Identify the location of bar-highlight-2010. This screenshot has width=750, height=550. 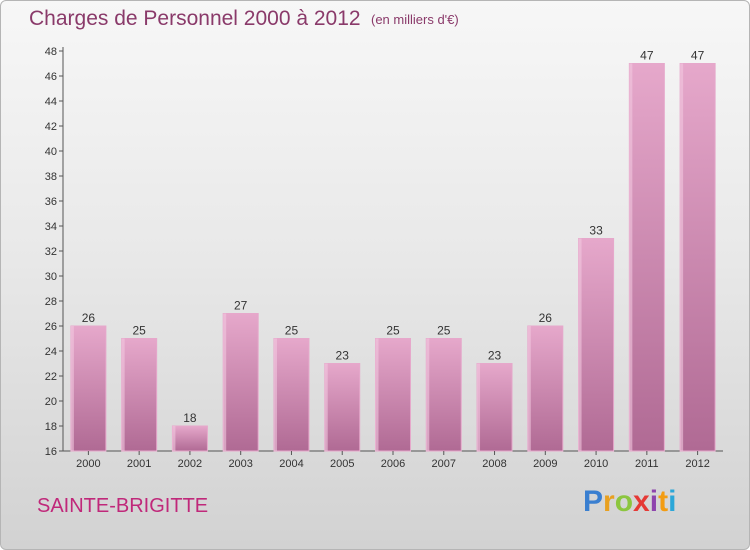
(580, 344).